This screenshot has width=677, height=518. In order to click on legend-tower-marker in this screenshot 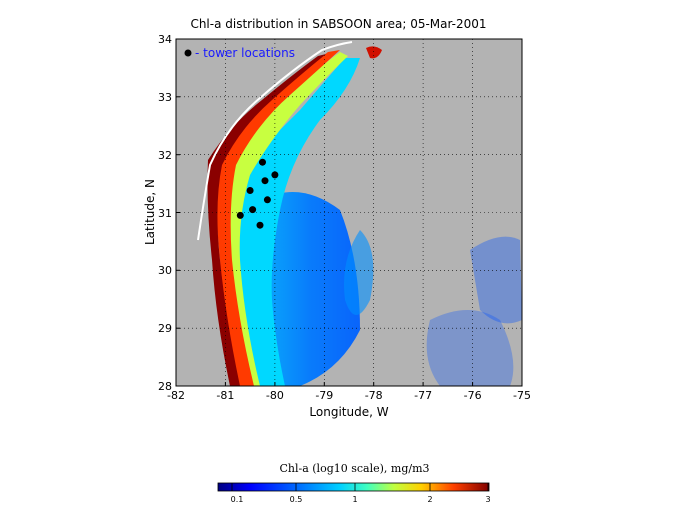, I will do `click(188, 53)`.